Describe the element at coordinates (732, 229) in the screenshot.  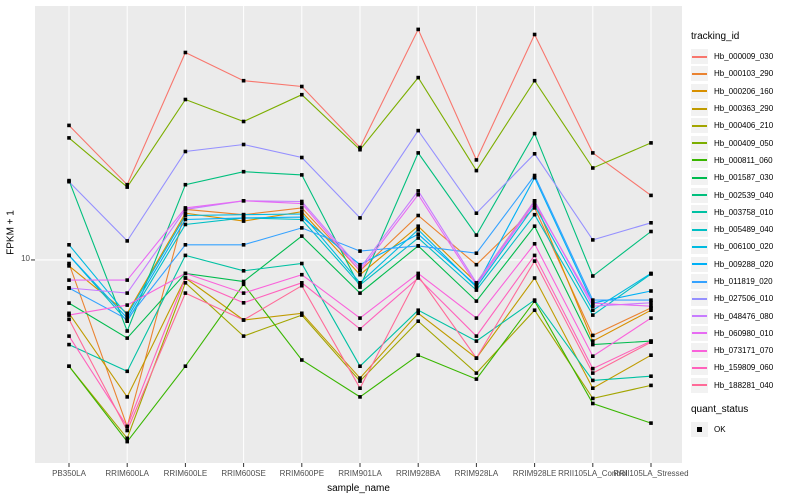
I see `legend-entry: Hb_005489_040` at that location.